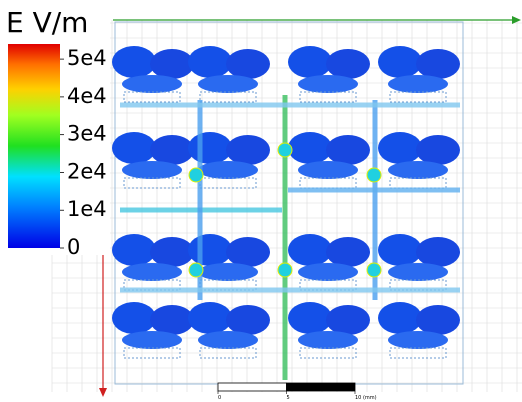 This screenshot has height=402, width=522. Describe the element at coordinates (87, 58) in the screenshot. I see `legend-tick-label: 5e4` at that location.